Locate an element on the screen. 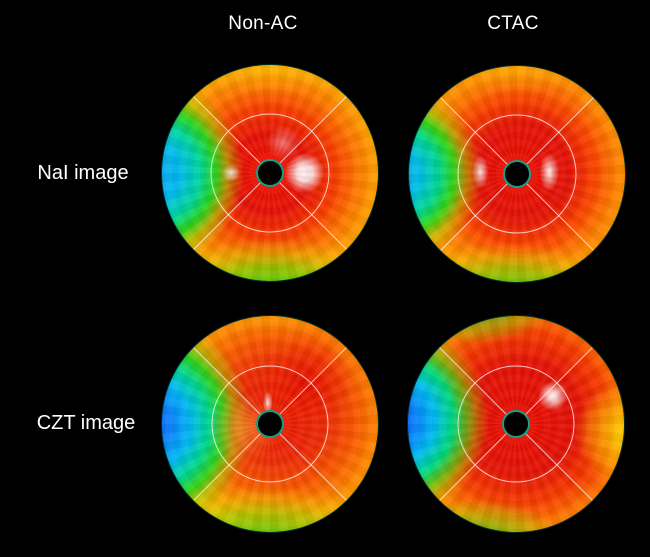 The image size is (650, 557). column-header-ctac: CTAC is located at coordinates (513, 23).